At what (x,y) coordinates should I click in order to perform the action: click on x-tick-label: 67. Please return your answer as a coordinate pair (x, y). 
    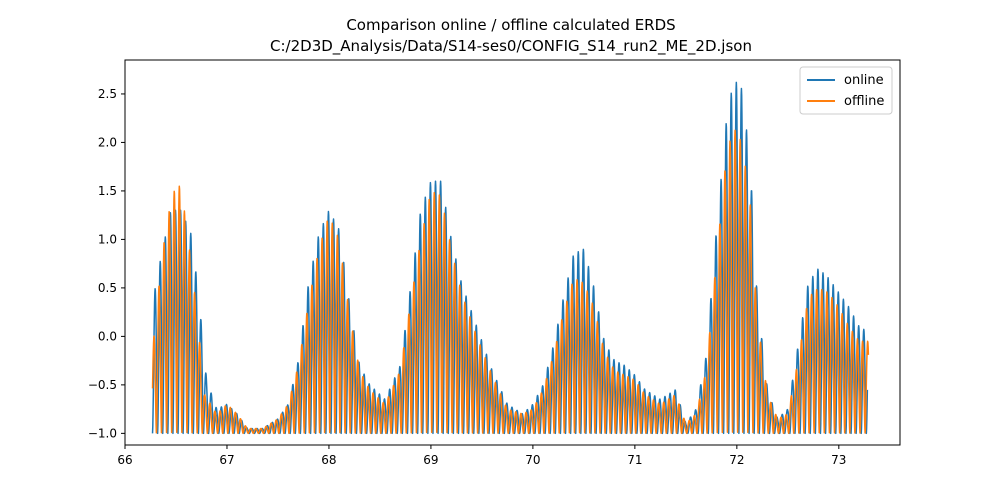
    Looking at the image, I should click on (226, 460).